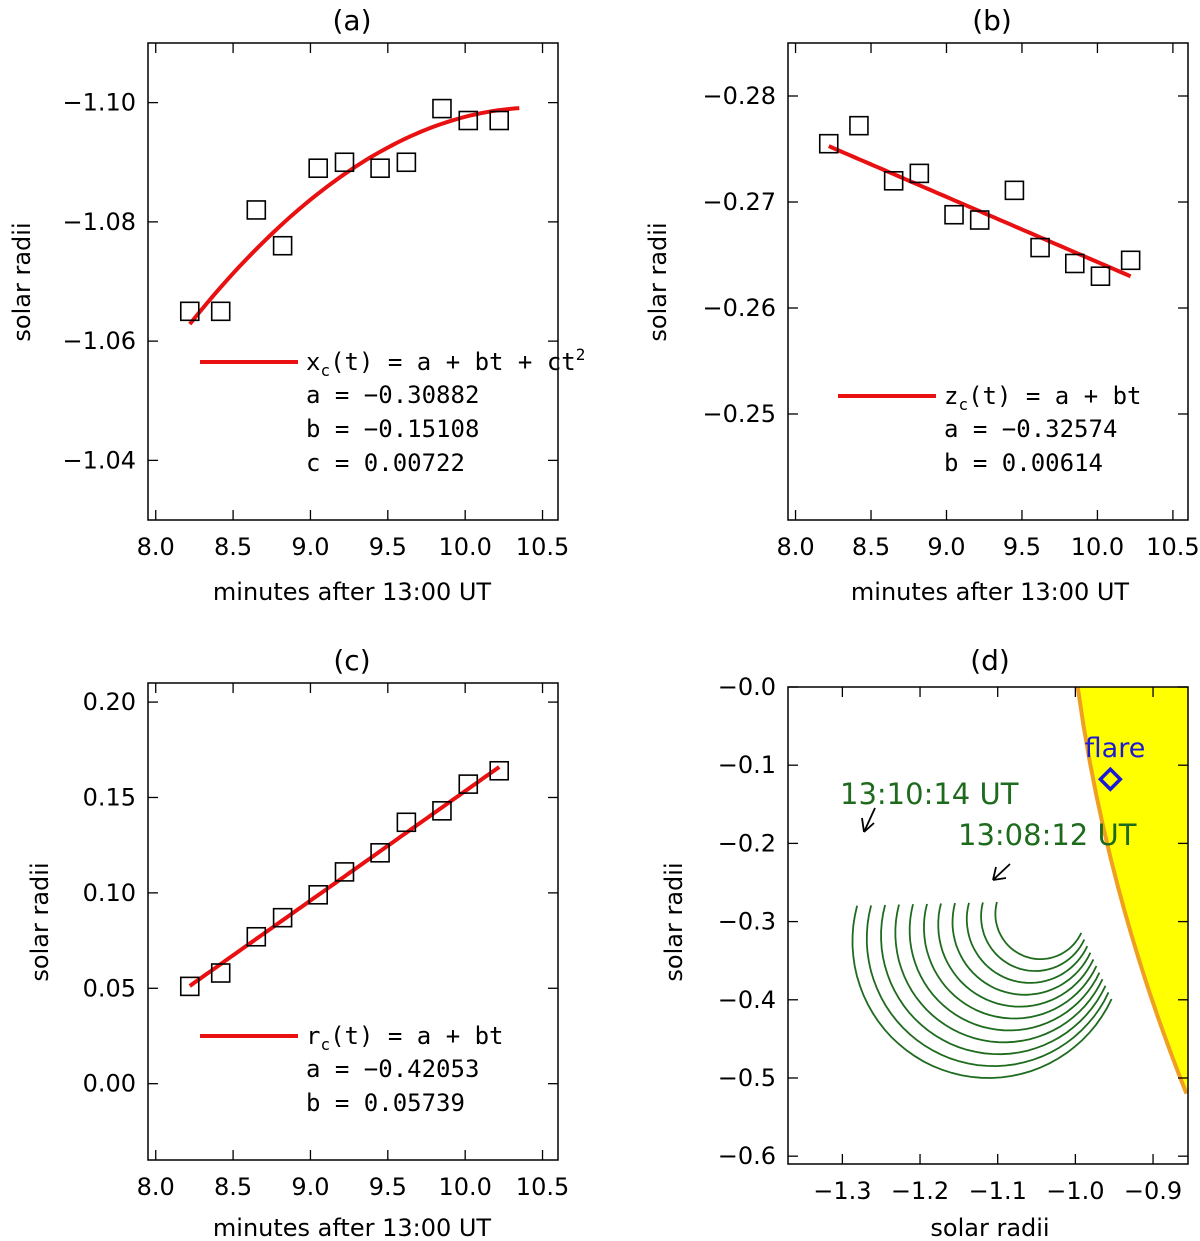 This screenshot has height=1241, width=1200. What do you see at coordinates (445, 362) in the screenshot?
I see `panel-a-legend-eq: xc(t) = a + bt + ct2` at bounding box center [445, 362].